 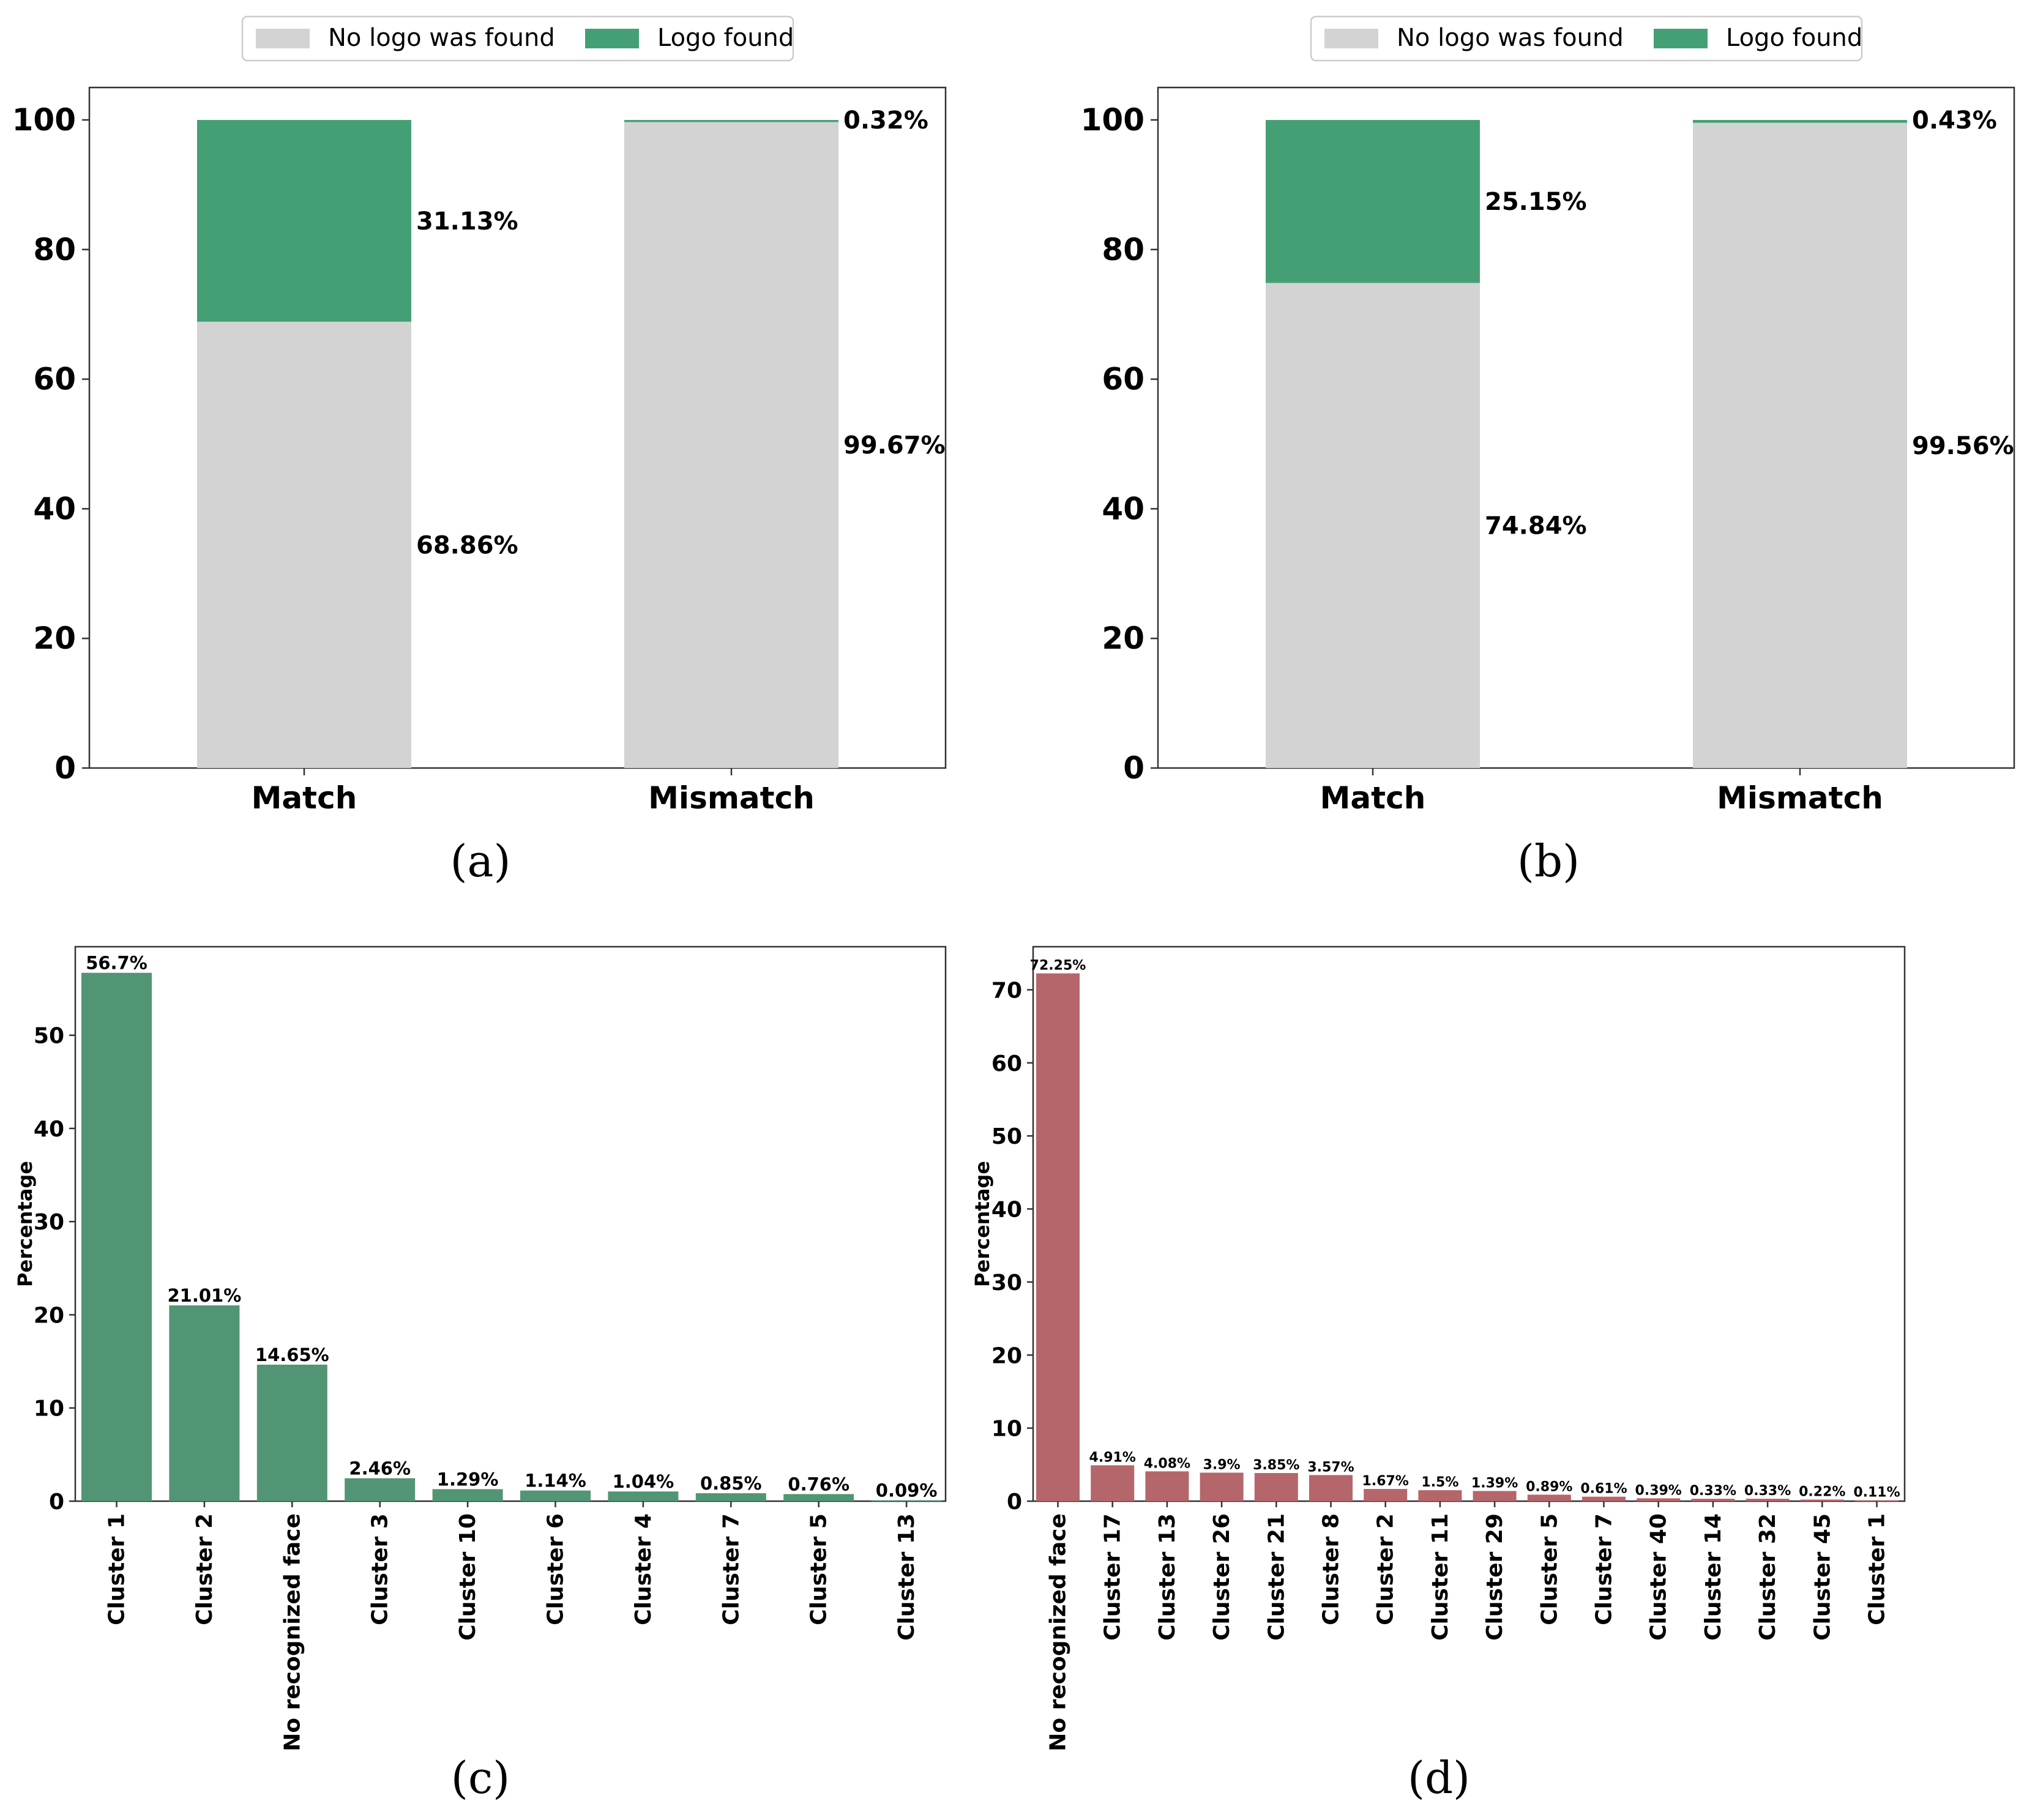 I want to click on data-label: 1.04%, so click(x=643, y=1481).